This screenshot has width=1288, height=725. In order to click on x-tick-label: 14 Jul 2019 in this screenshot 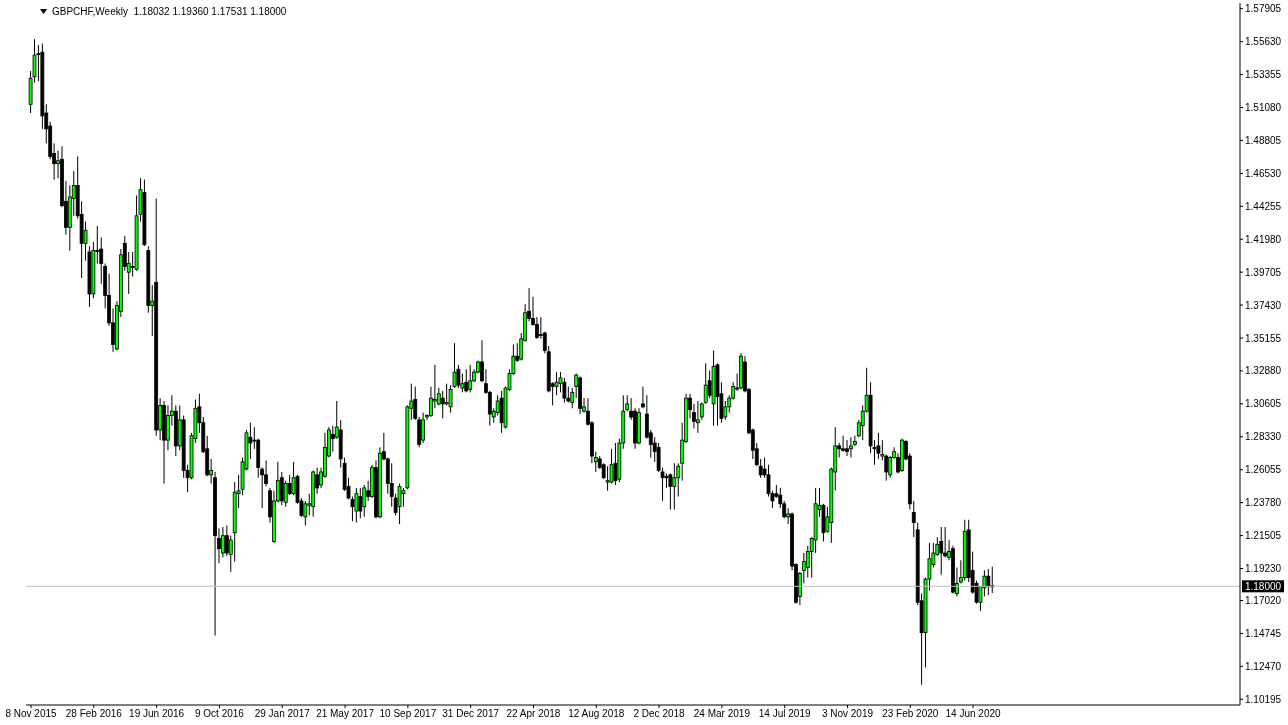, I will do `click(784, 714)`.